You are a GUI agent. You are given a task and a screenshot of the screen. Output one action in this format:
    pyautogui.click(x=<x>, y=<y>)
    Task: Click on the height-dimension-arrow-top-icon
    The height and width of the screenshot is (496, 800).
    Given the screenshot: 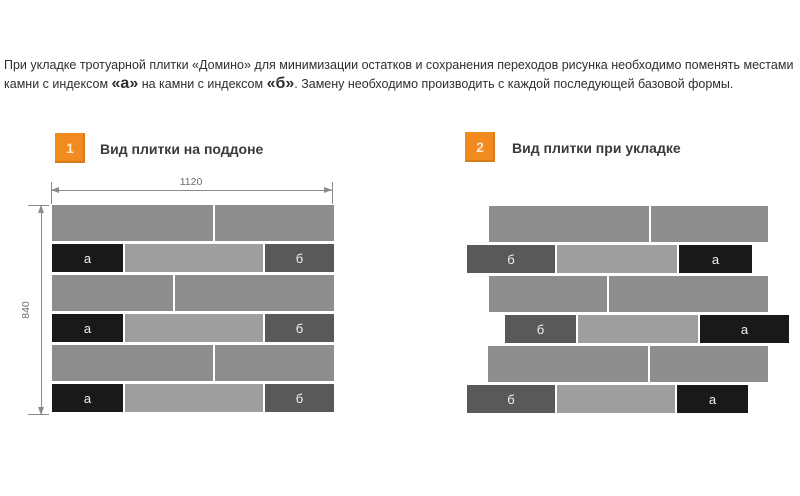 What is the action you would take?
    pyautogui.click(x=41, y=209)
    